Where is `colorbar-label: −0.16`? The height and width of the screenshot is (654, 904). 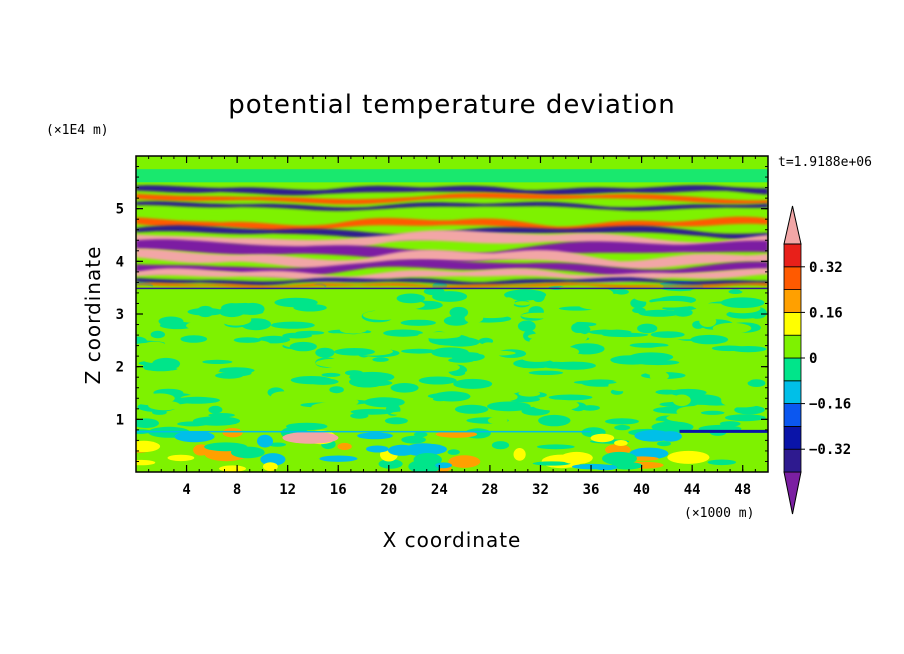 colorbar-label: −0.16 is located at coordinates (830, 405).